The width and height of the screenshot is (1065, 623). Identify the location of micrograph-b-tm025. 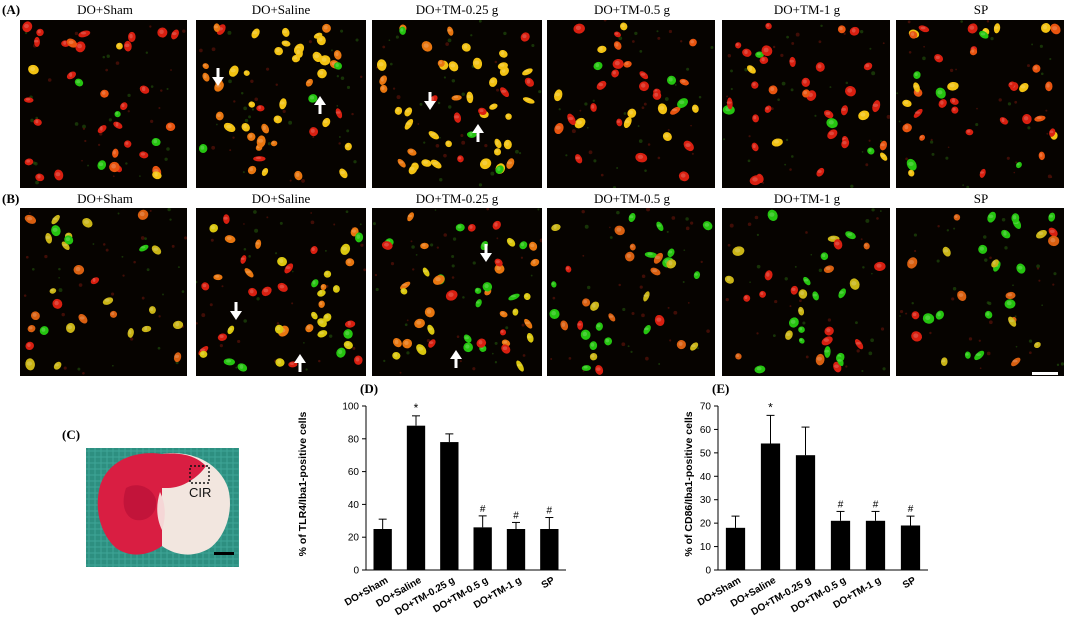
(457, 292).